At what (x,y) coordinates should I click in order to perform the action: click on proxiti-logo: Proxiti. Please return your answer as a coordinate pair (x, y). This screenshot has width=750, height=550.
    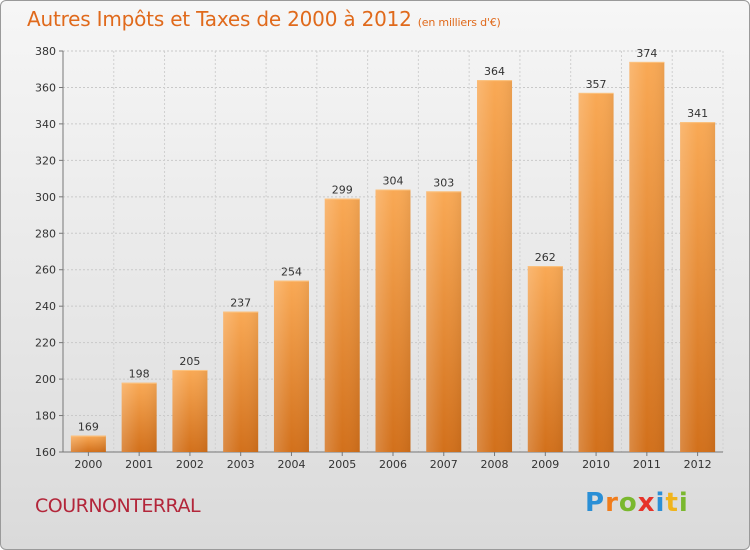
    Looking at the image, I should click on (637, 503).